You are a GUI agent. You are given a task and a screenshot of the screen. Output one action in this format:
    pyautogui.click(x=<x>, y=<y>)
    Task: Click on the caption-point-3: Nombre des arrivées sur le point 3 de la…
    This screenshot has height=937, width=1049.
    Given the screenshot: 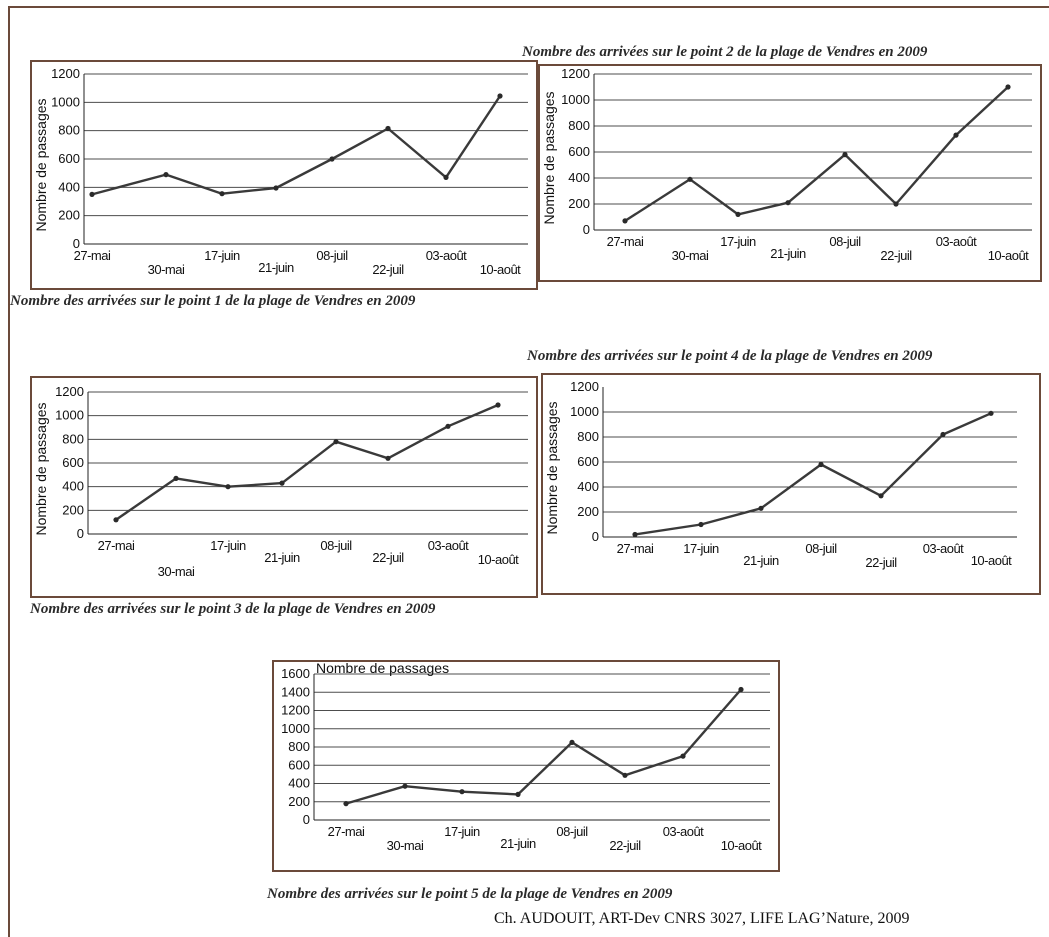 What is the action you would take?
    pyautogui.click(x=233, y=609)
    